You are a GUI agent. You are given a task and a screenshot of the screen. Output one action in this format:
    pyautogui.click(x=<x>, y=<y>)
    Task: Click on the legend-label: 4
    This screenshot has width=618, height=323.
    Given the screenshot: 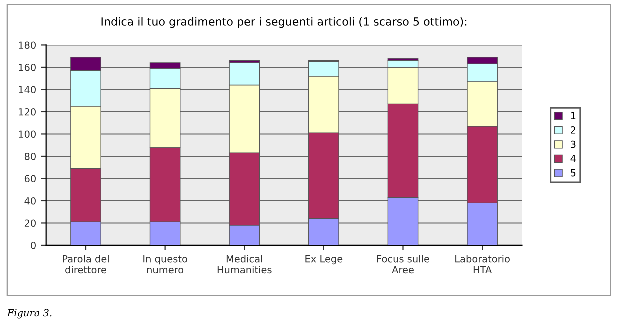 What is the action you would take?
    pyautogui.click(x=573, y=158)
    